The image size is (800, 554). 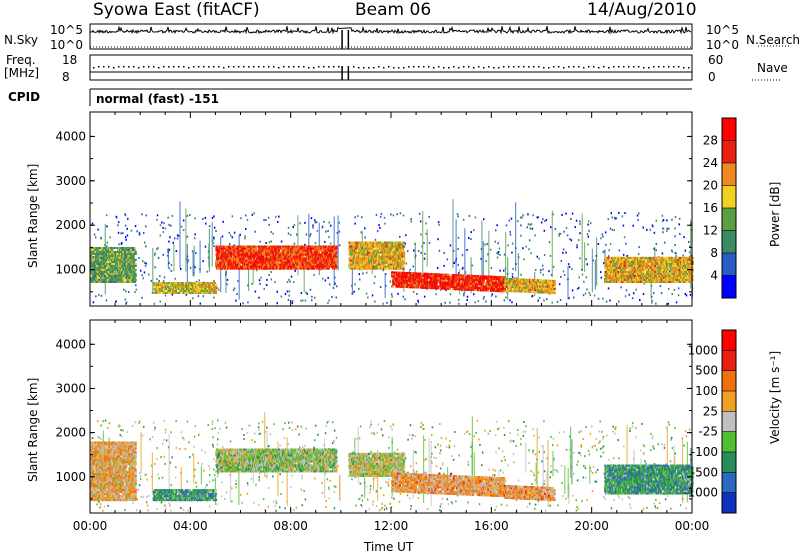 I want to click on n-tick-high-left: 10^5, so click(x=66, y=30).